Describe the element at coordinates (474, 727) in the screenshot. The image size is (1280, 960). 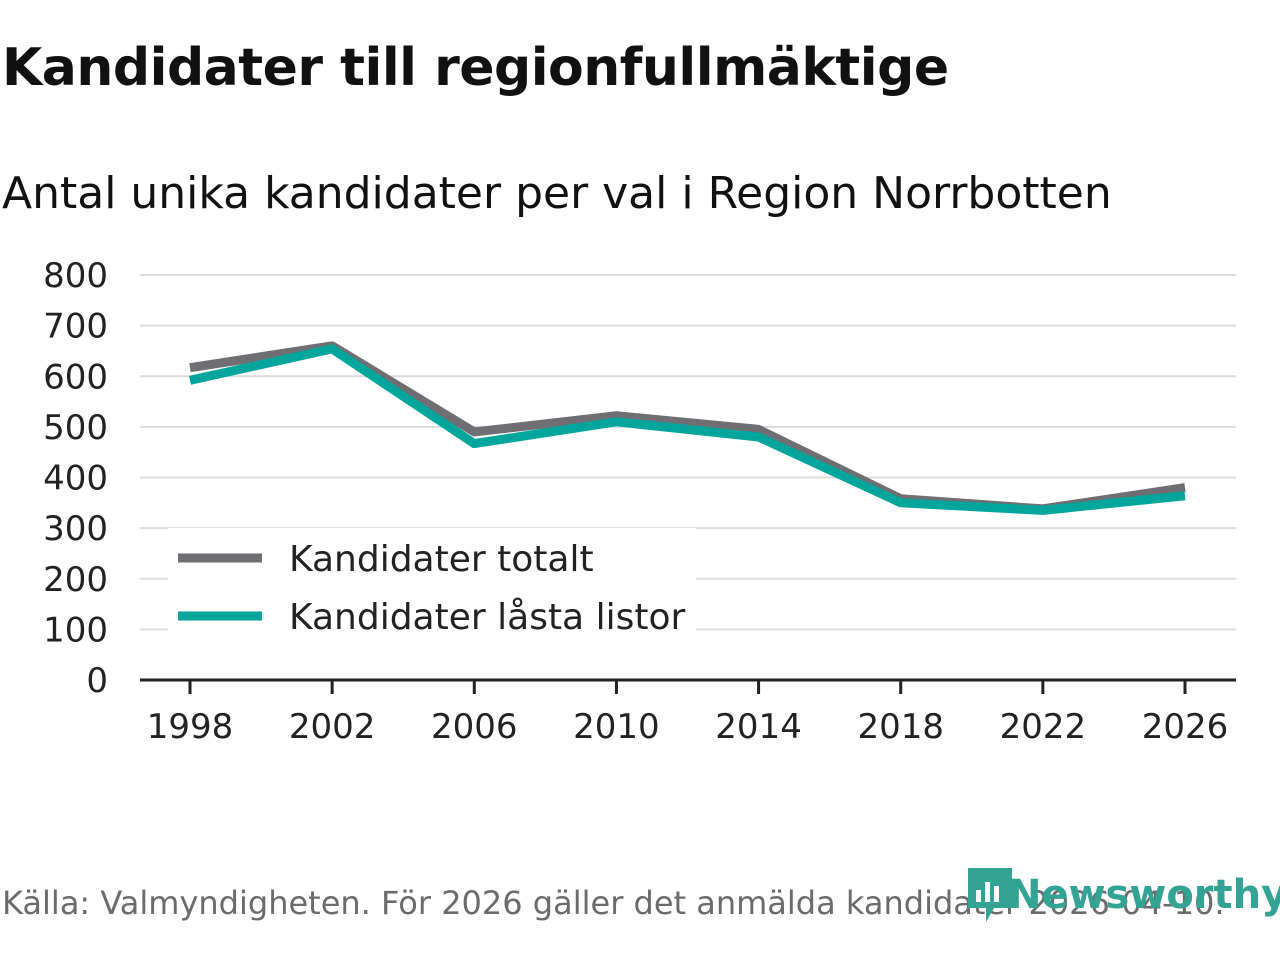
I see `x-tick-label: 2006` at that location.